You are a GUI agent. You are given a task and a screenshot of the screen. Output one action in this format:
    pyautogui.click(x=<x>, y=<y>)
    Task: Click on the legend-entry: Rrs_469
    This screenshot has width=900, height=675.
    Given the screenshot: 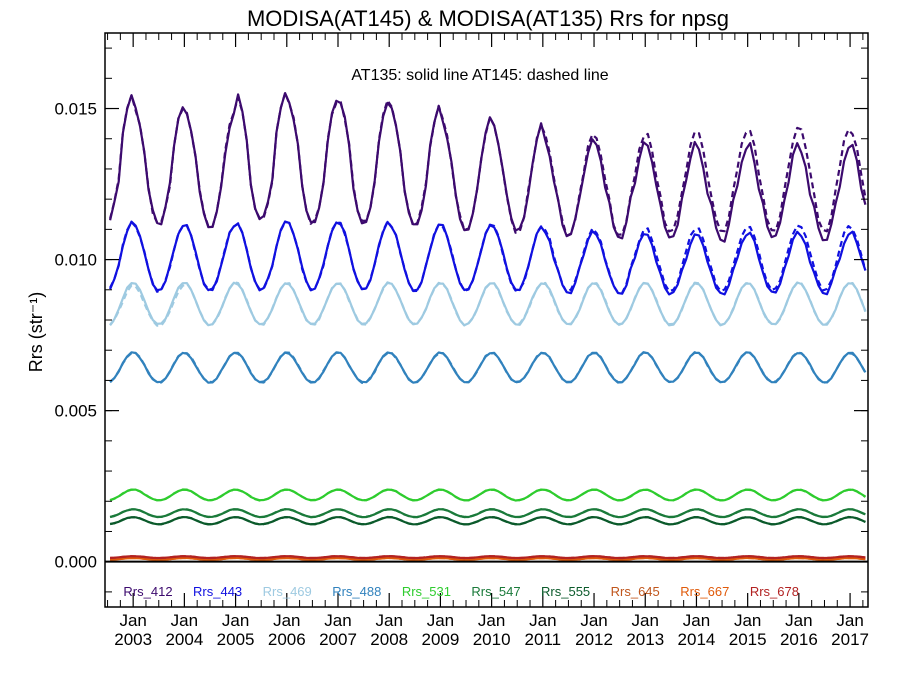 What is the action you would take?
    pyautogui.click(x=287, y=591)
    